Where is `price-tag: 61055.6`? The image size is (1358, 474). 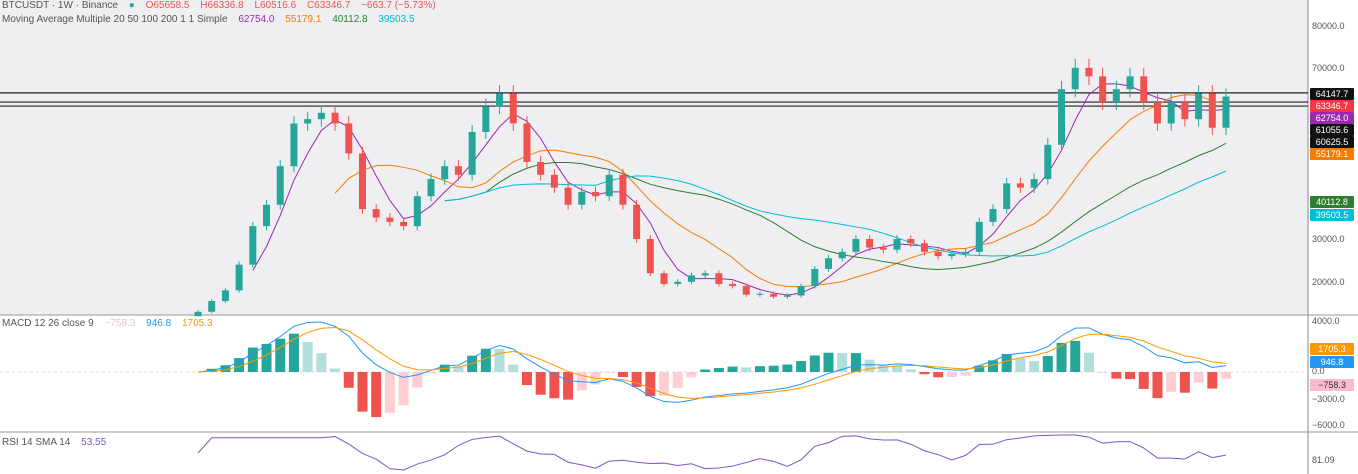
price-tag: 61055.6 is located at coordinates (1332, 130).